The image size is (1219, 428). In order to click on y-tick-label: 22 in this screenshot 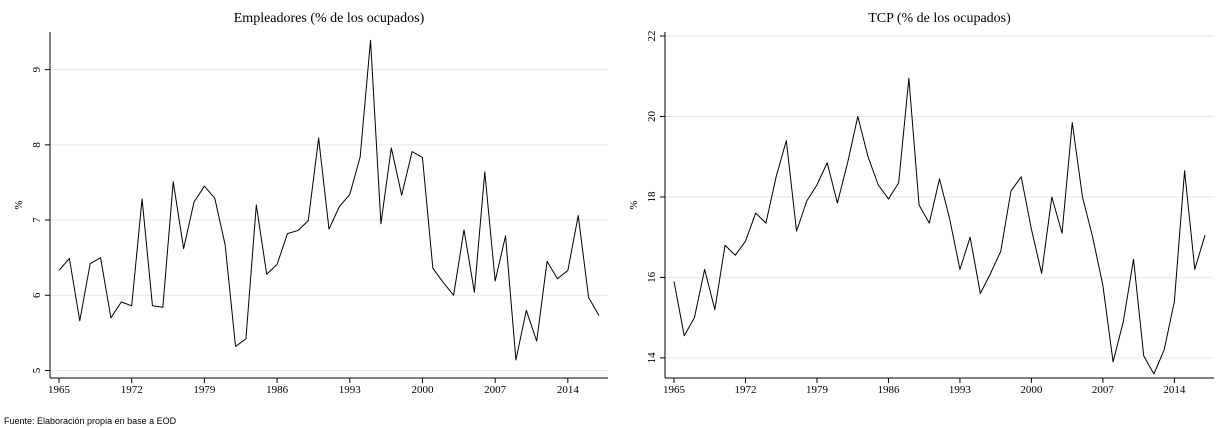, I will do `click(652, 36)`.